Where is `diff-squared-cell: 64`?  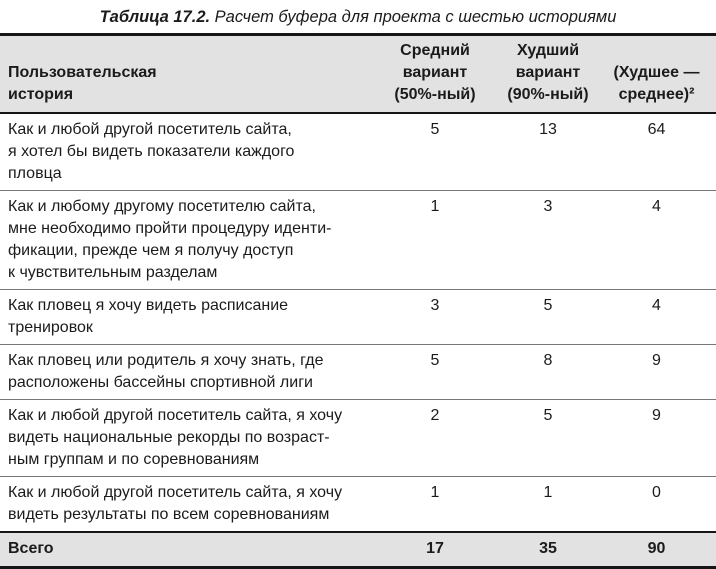
diff-squared-cell: 64 is located at coordinates (656, 129).